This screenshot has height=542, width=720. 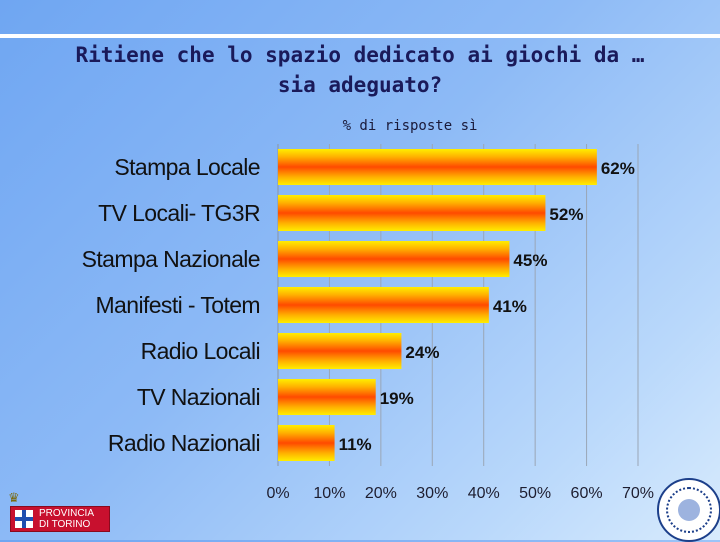 What do you see at coordinates (397, 398) in the screenshot?
I see `data-label: 19%` at bounding box center [397, 398].